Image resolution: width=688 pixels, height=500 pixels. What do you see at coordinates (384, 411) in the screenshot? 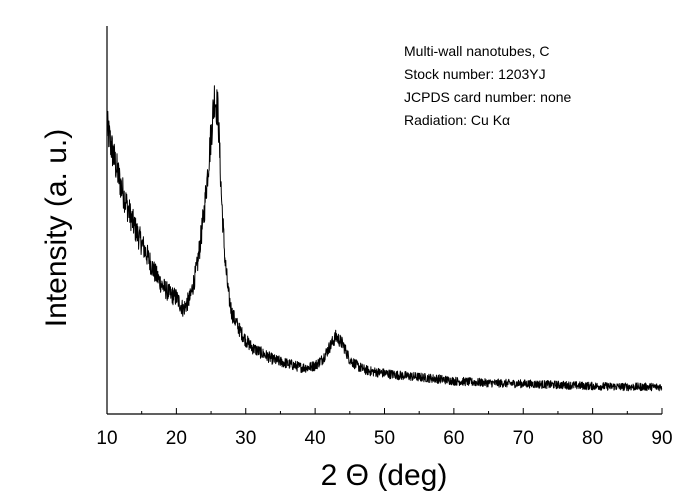
I see `x-ticks` at bounding box center [384, 411].